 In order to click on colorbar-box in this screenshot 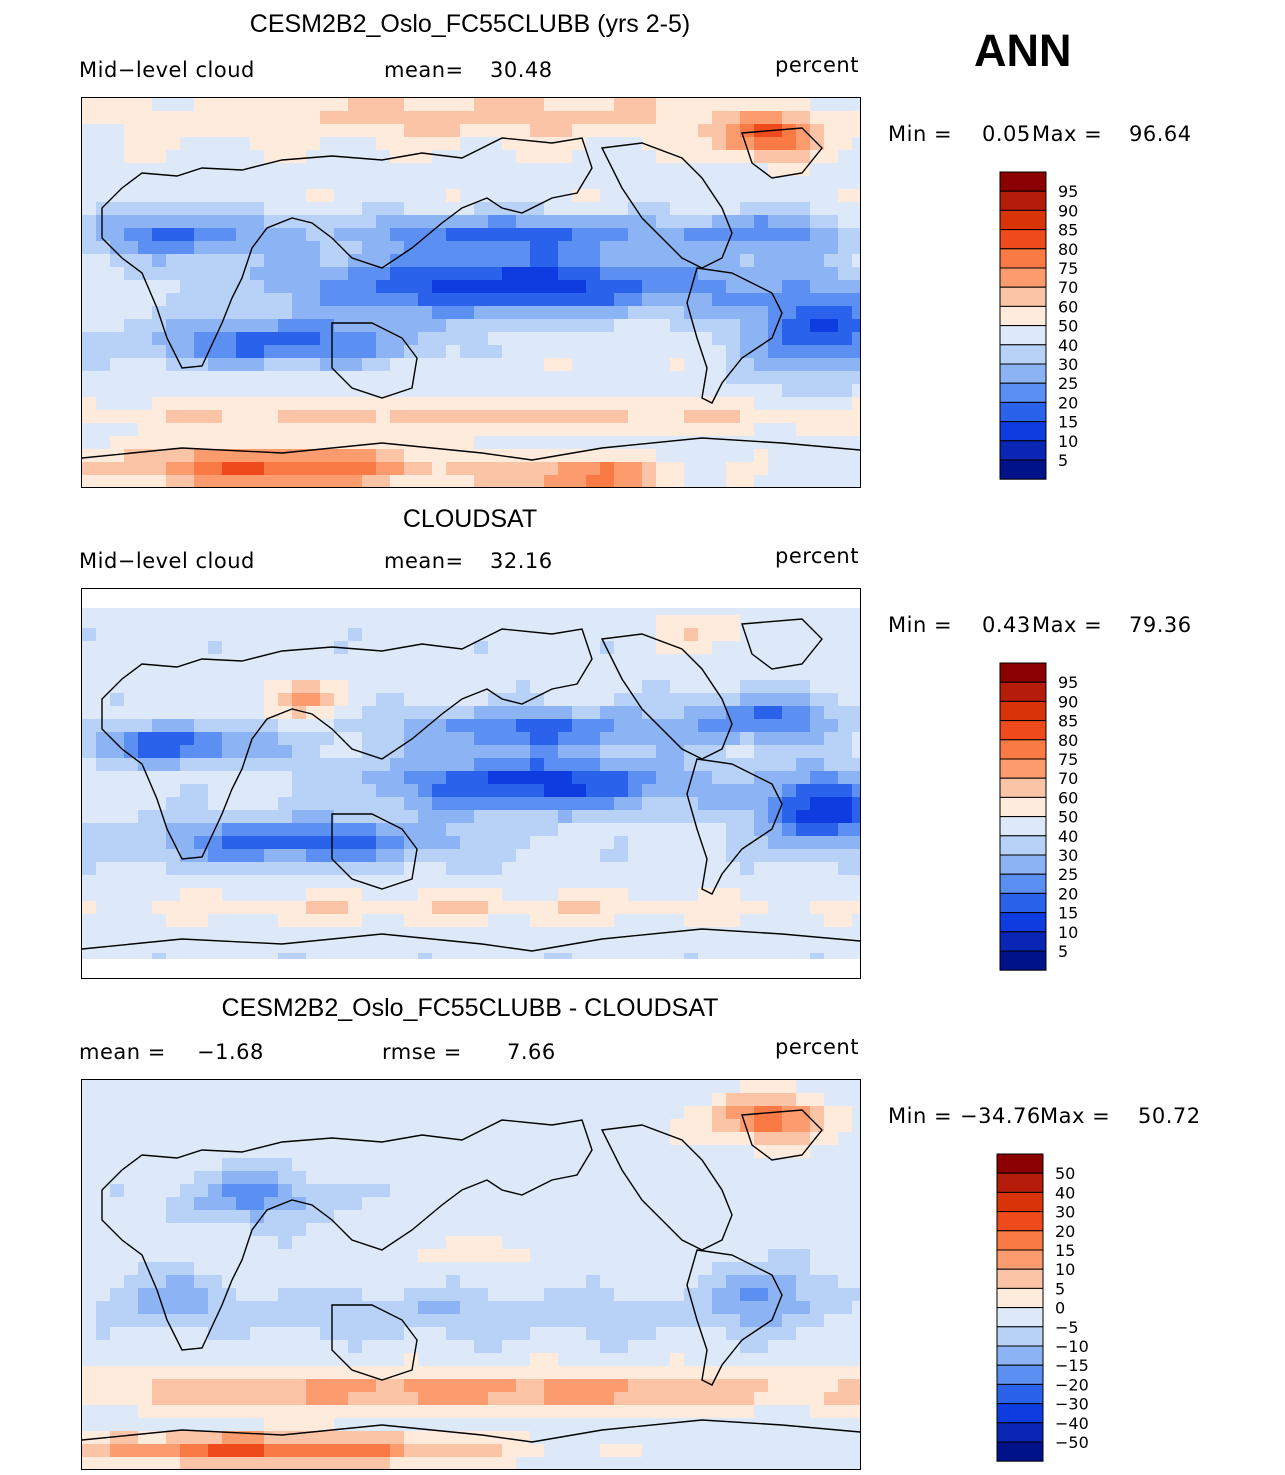, I will do `click(1023, 691)`.